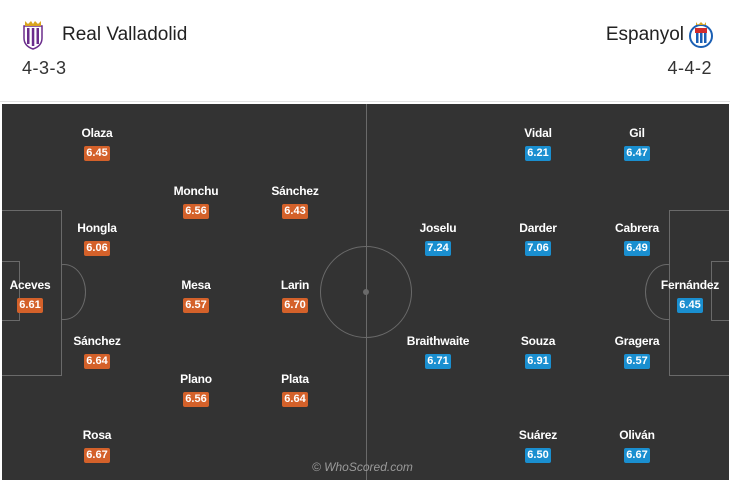 The image size is (730, 481). What do you see at coordinates (538, 248) in the screenshot?
I see `player-rating: 7.06` at bounding box center [538, 248].